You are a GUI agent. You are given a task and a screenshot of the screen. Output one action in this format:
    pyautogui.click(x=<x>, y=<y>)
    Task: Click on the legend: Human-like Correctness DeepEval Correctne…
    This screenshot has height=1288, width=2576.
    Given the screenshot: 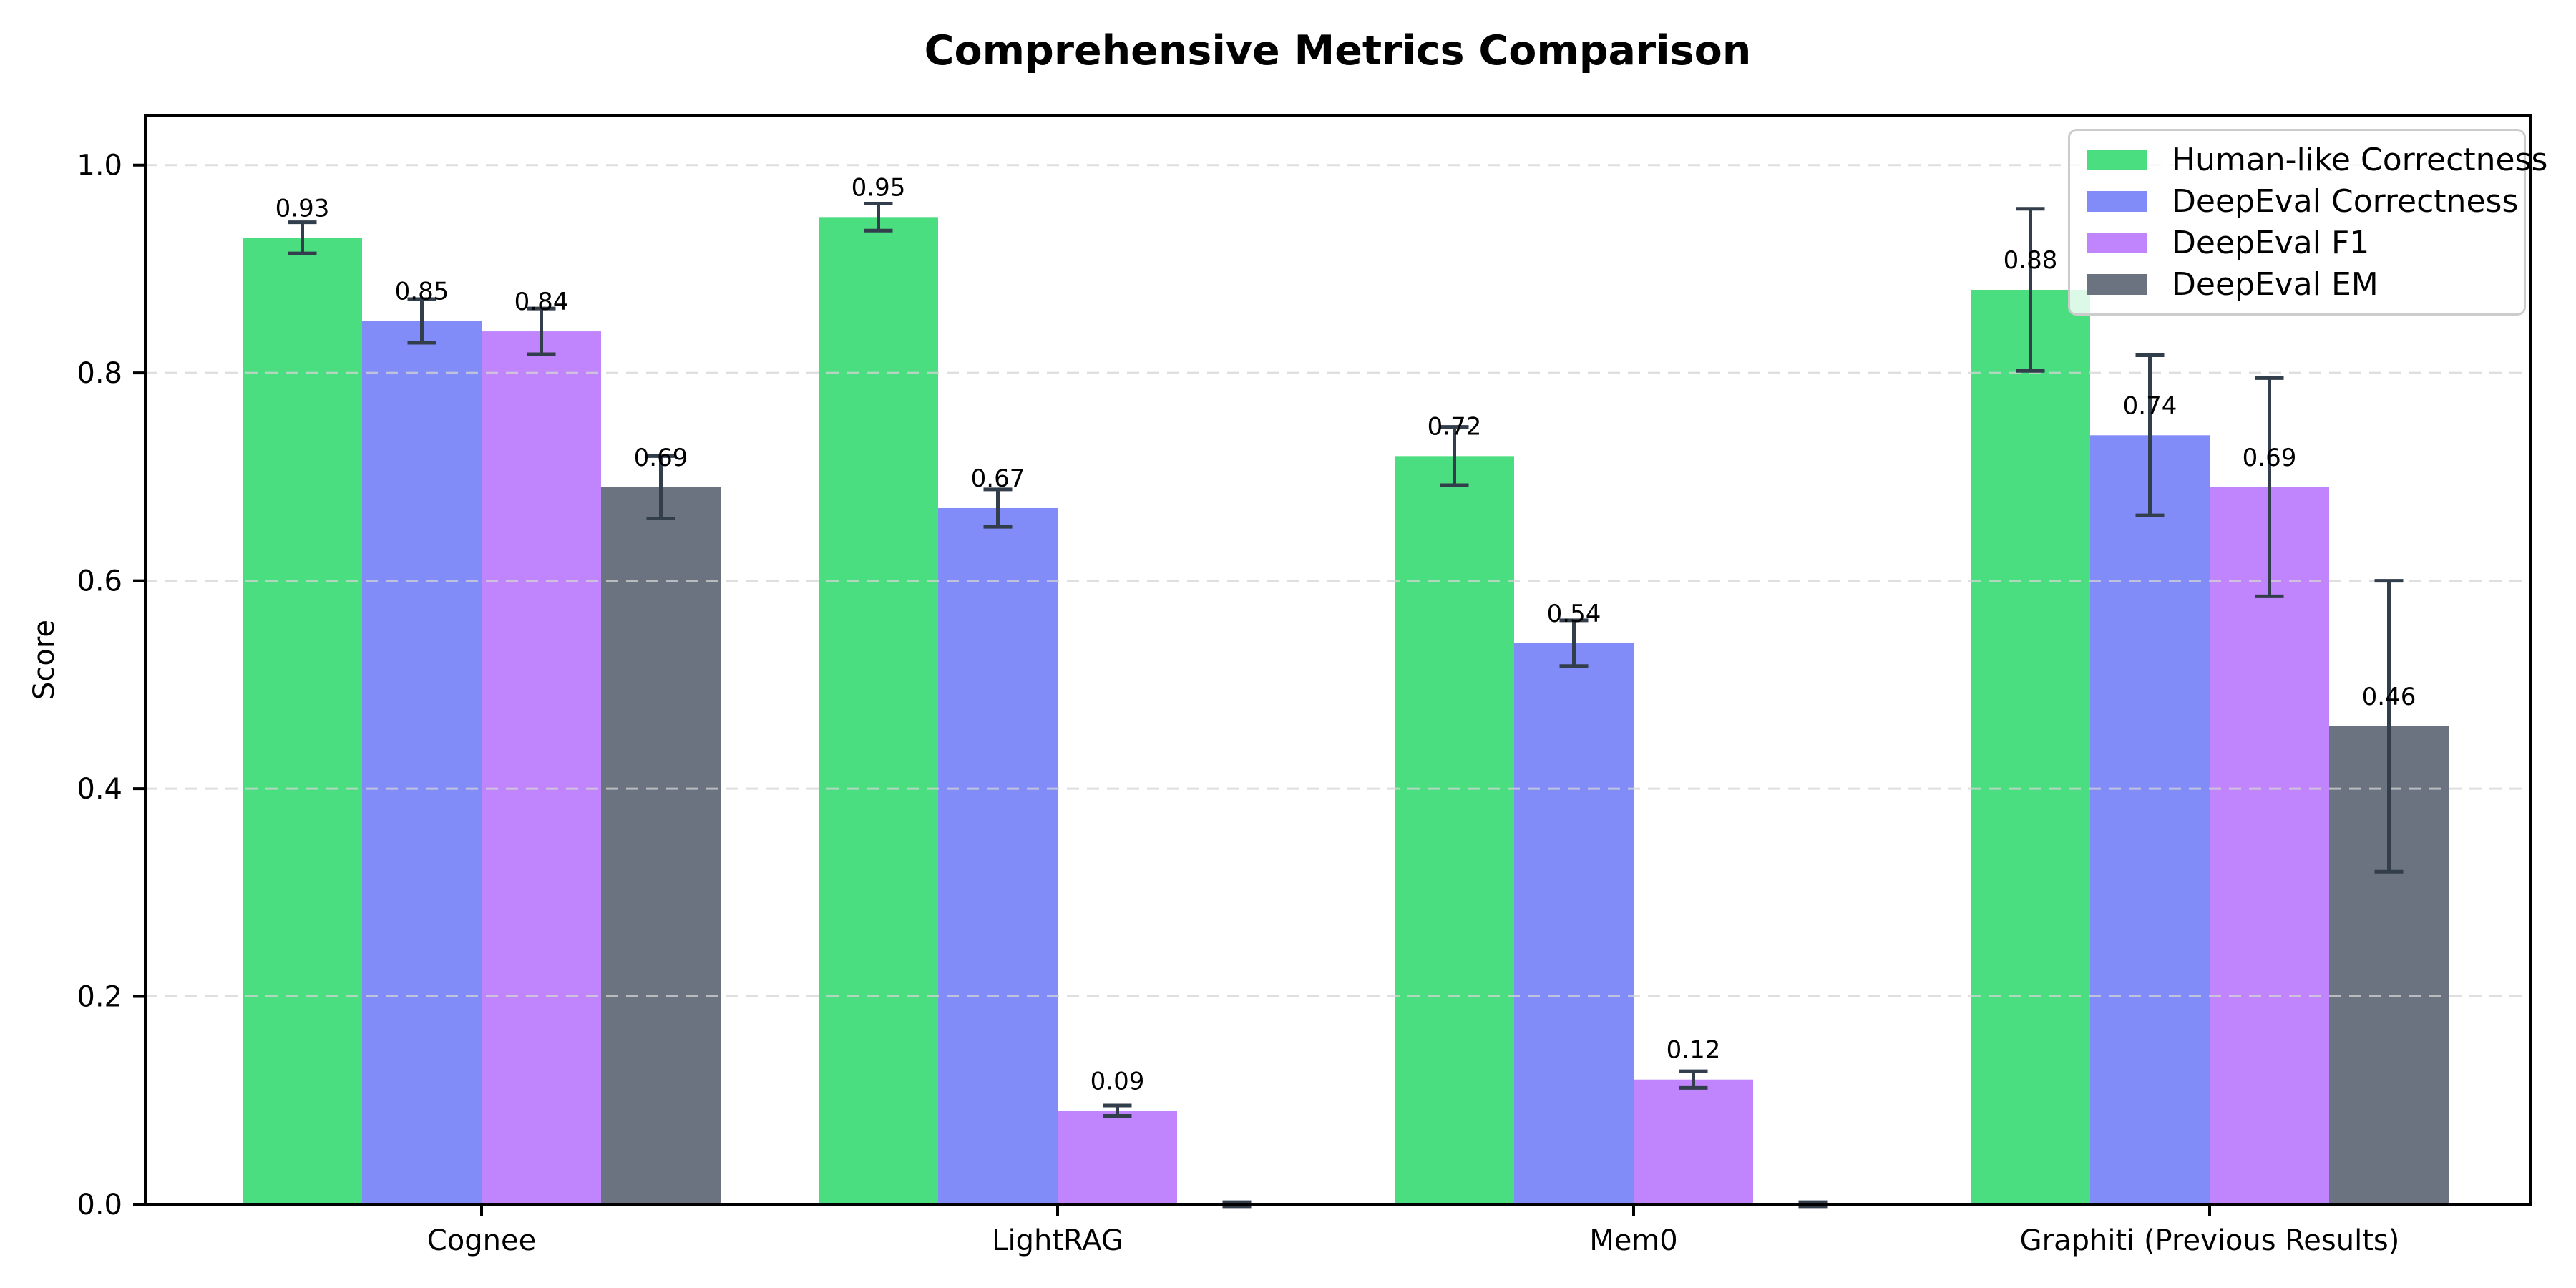 What is the action you would take?
    pyautogui.click(x=2307, y=222)
    